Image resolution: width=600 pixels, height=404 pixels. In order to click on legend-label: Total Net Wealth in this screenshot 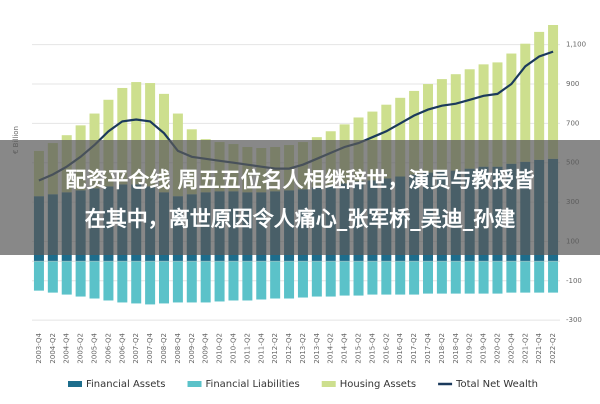, I will do `click(496, 384)`.